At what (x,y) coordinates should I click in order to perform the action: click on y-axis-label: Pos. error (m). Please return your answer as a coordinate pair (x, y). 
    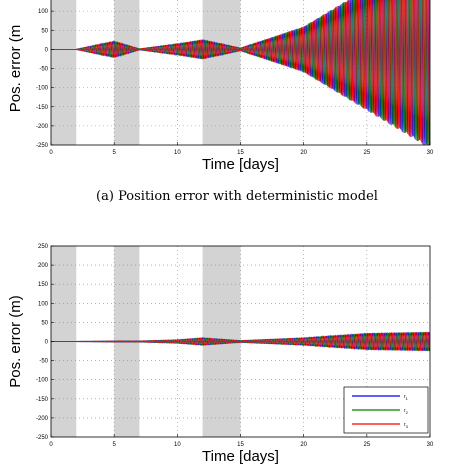
    Looking at the image, I should click on (15, 341).